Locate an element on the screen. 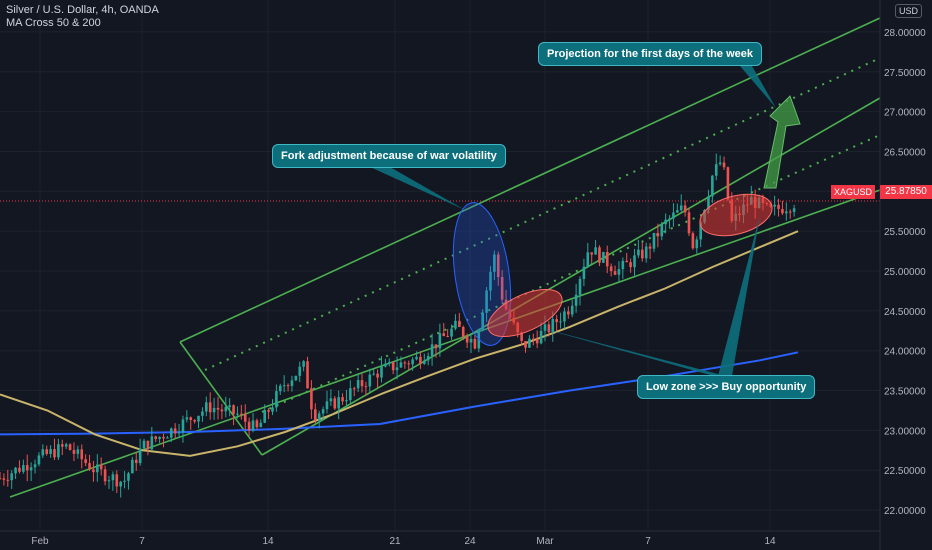 Image resolution: width=932 pixels, height=550 pixels. symbol-title: Silver / U.S. Dollar, 4h, OANDA is located at coordinates (82, 10).